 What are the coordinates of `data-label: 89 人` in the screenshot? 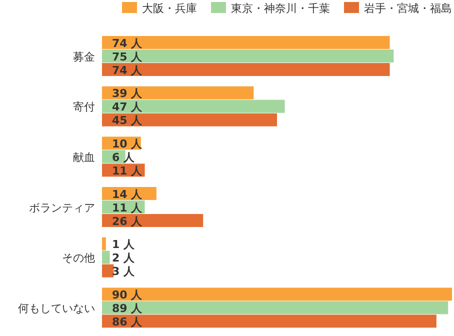 It's located at (128, 308).